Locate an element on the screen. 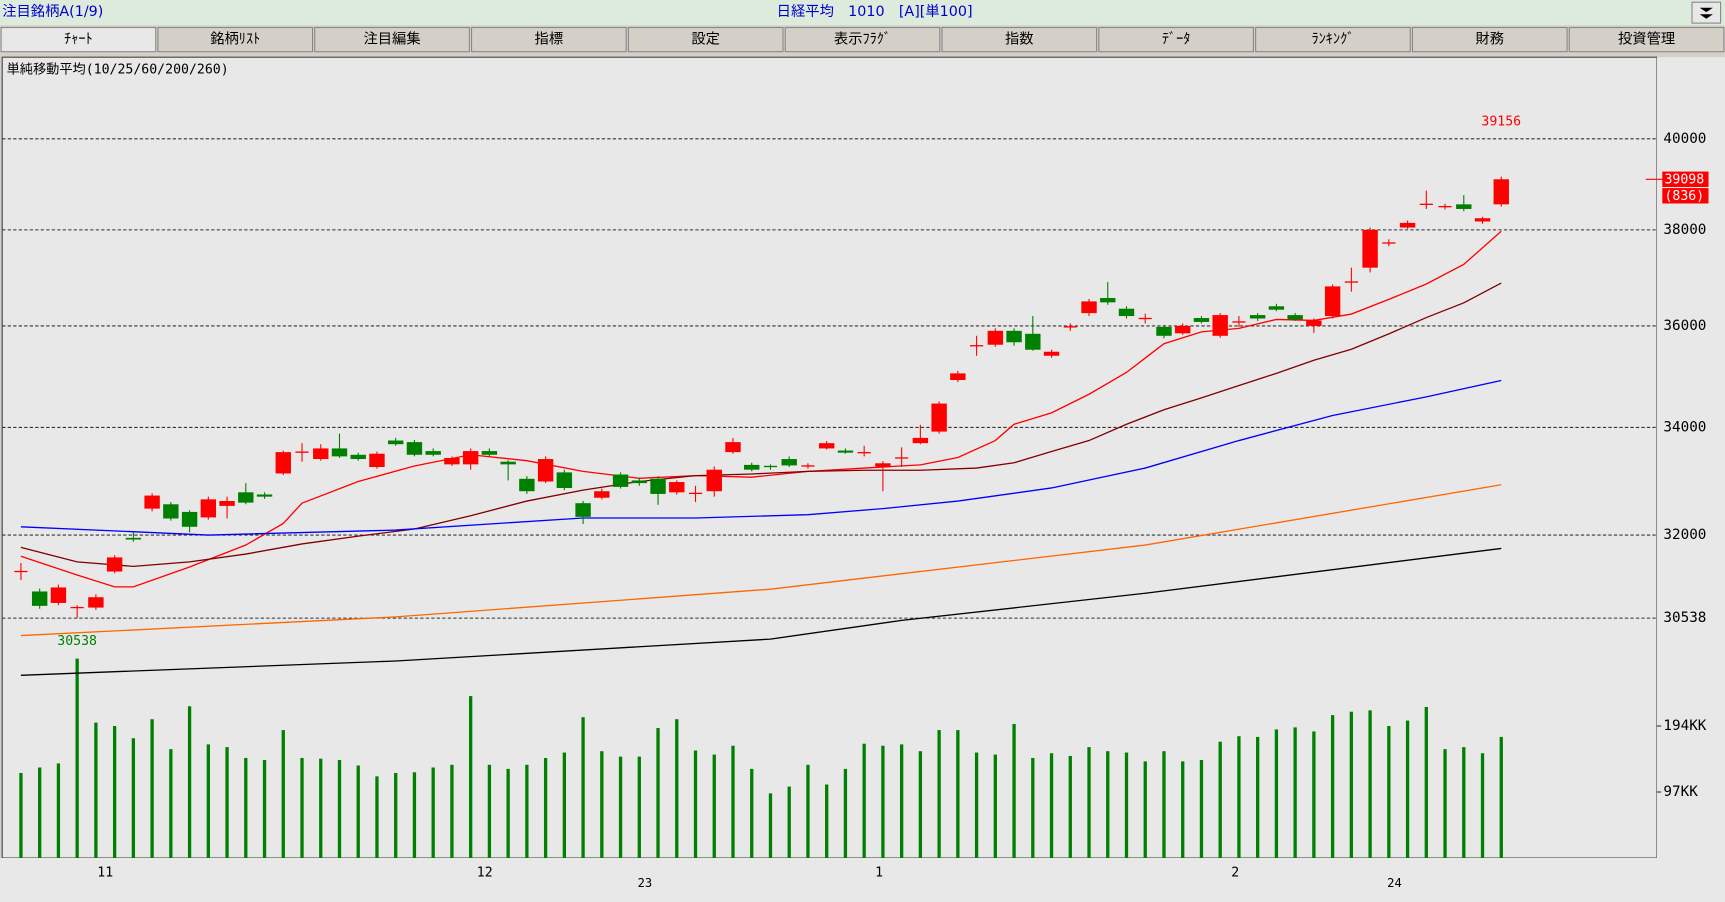 The width and height of the screenshot is (1725, 902). tab-label: ﾃﾞｰﾀ is located at coordinates (1176, 39).